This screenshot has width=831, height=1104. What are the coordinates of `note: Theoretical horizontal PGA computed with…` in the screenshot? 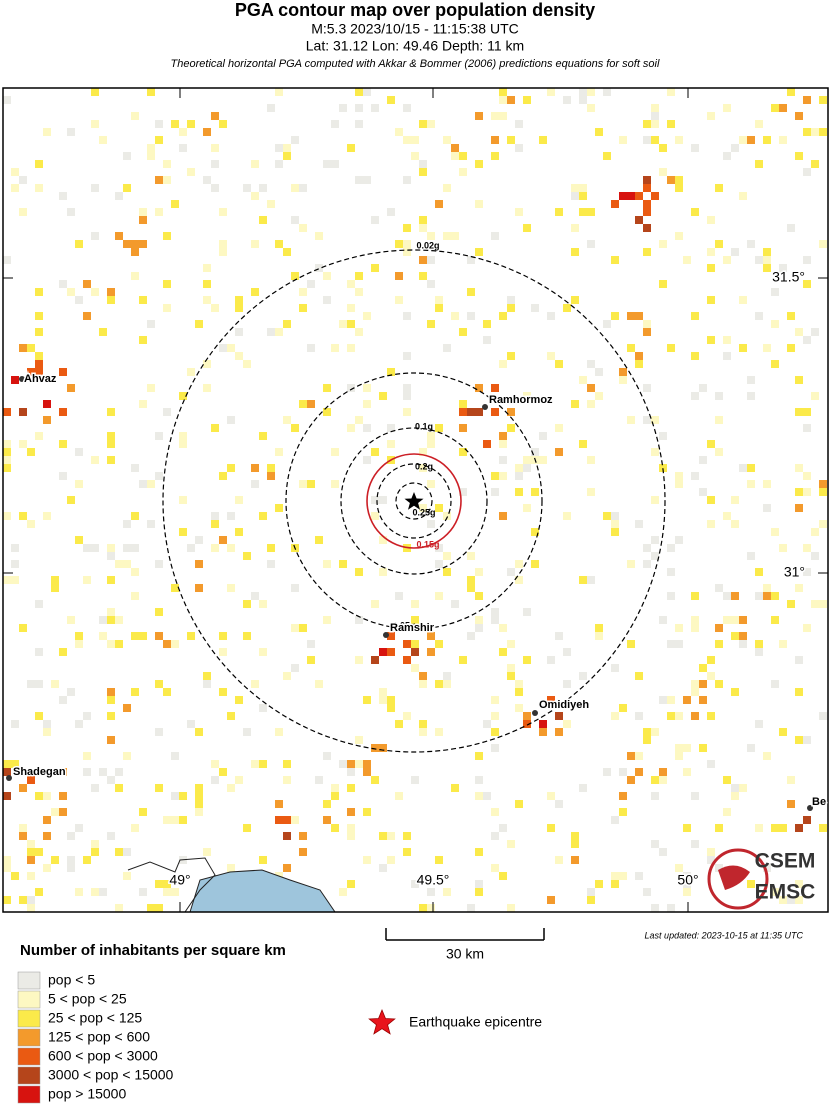 It's located at (415, 64).